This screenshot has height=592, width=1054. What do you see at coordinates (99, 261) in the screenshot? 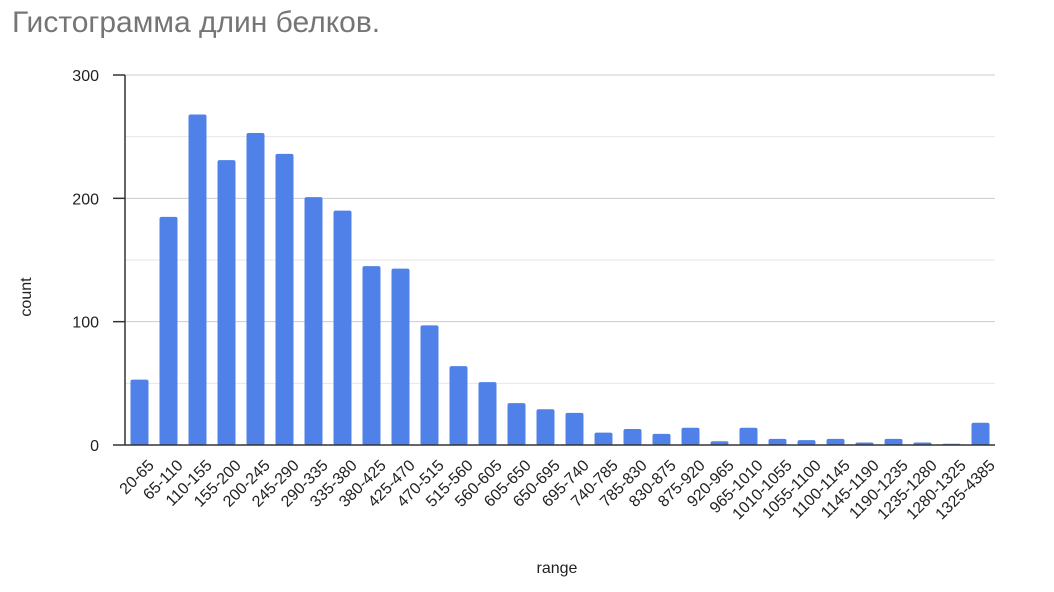
I see `y-axis: 0 100 200 300` at bounding box center [99, 261].